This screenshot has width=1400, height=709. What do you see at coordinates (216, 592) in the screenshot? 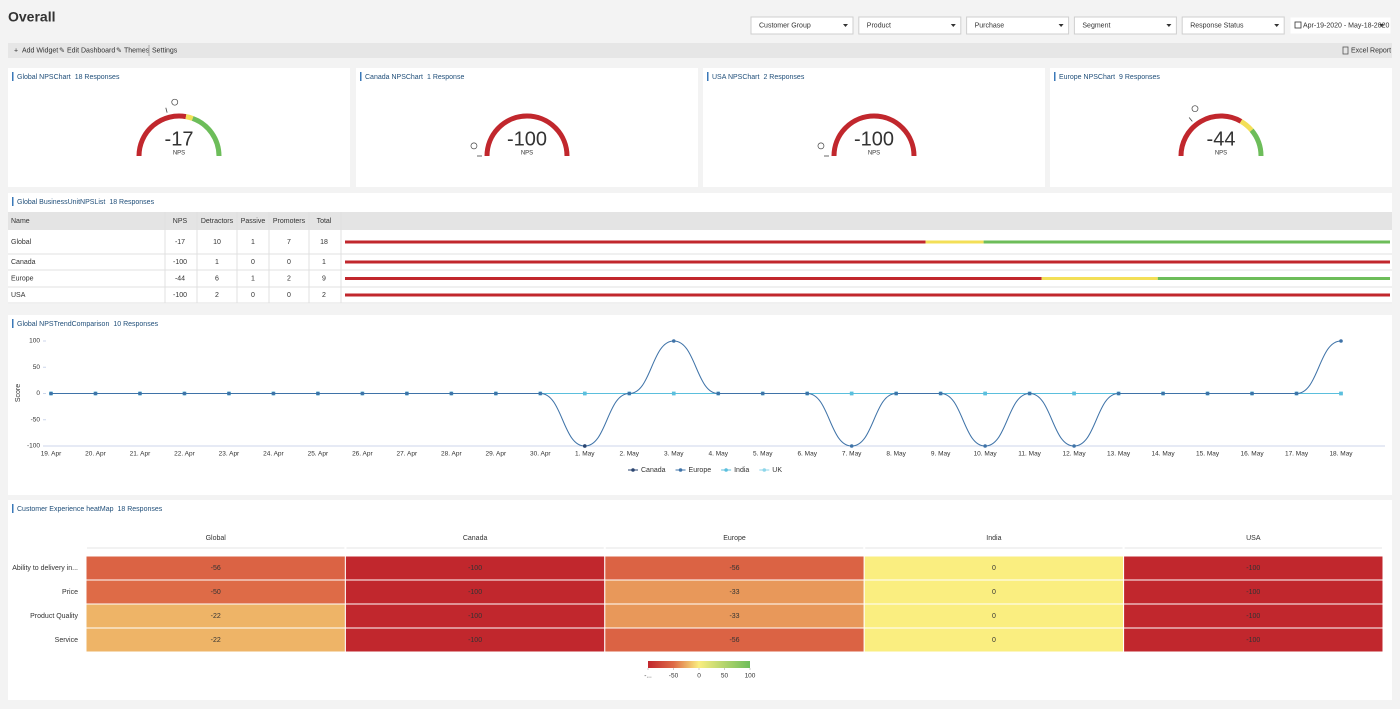
I see `heatmap-value: -50` at bounding box center [216, 592].